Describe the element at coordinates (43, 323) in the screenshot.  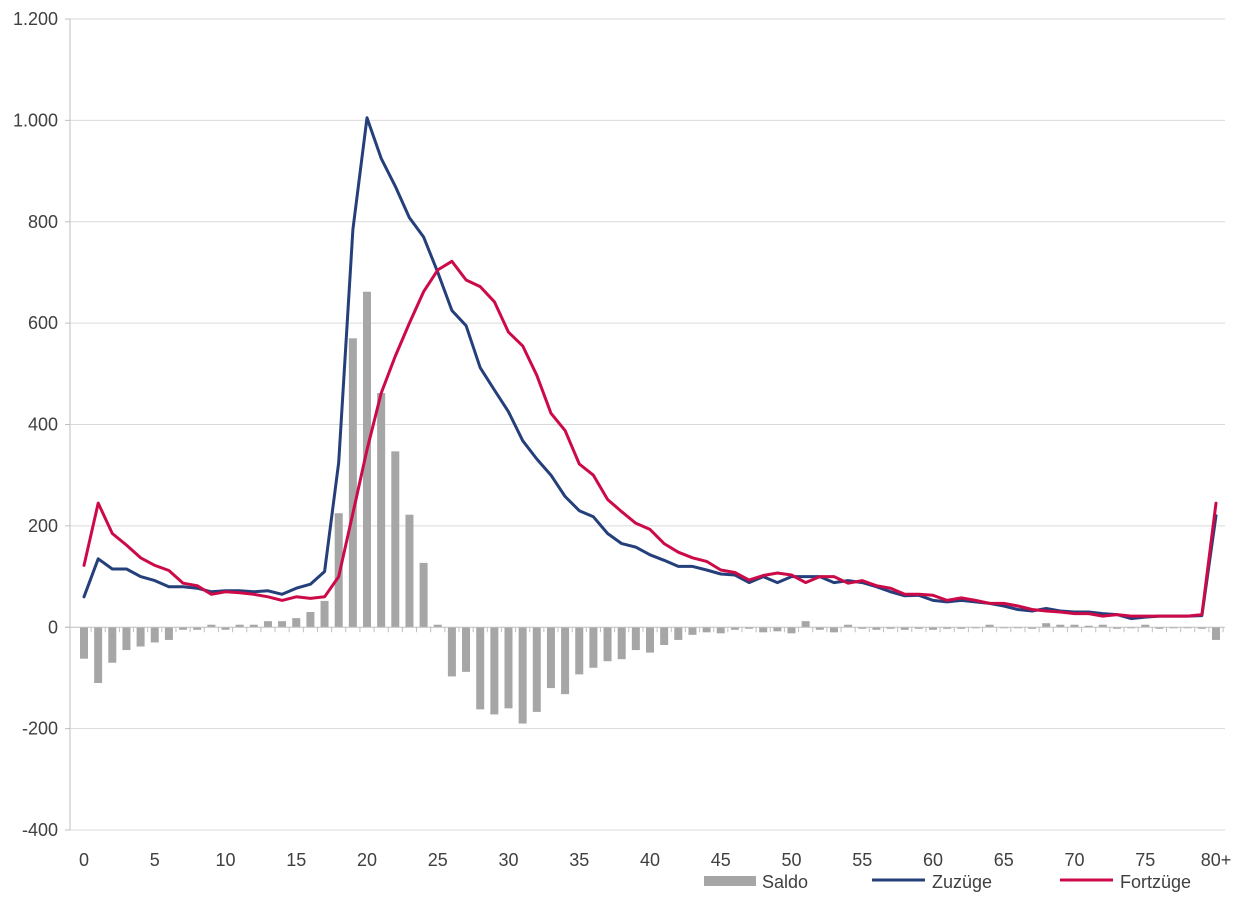
I see `y-tick-label: 600` at that location.